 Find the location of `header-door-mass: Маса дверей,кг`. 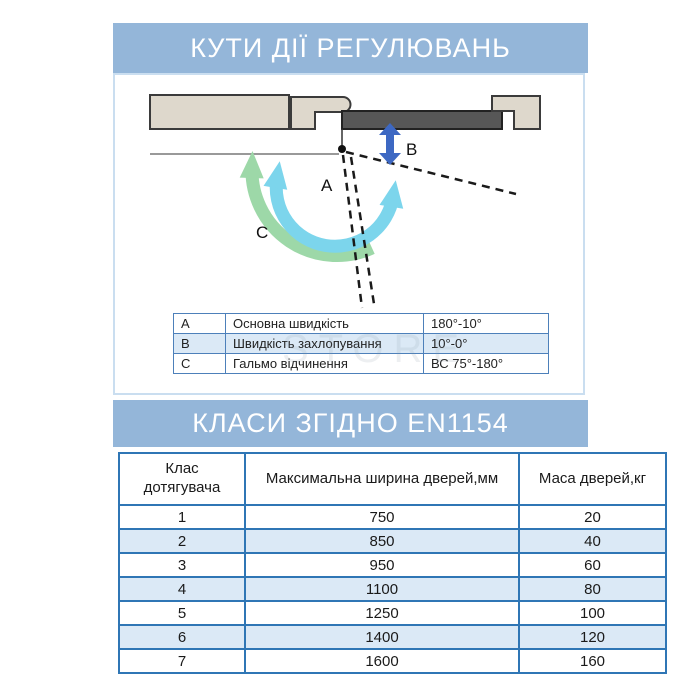

header-door-mass: Маса дверей,кг is located at coordinates (592, 479).